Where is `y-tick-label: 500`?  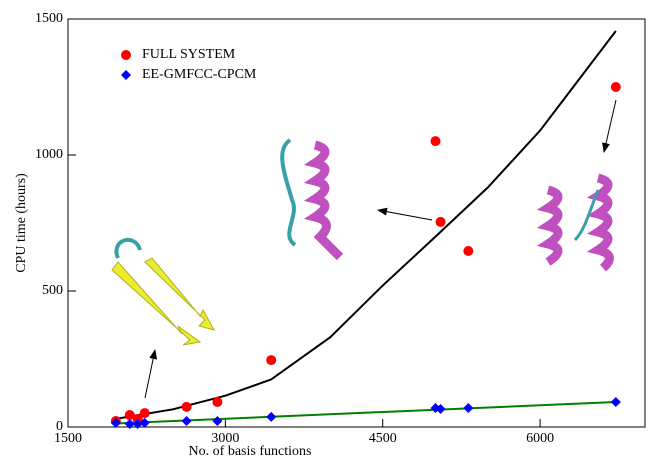 y-tick-label: 500 is located at coordinates (52, 290).